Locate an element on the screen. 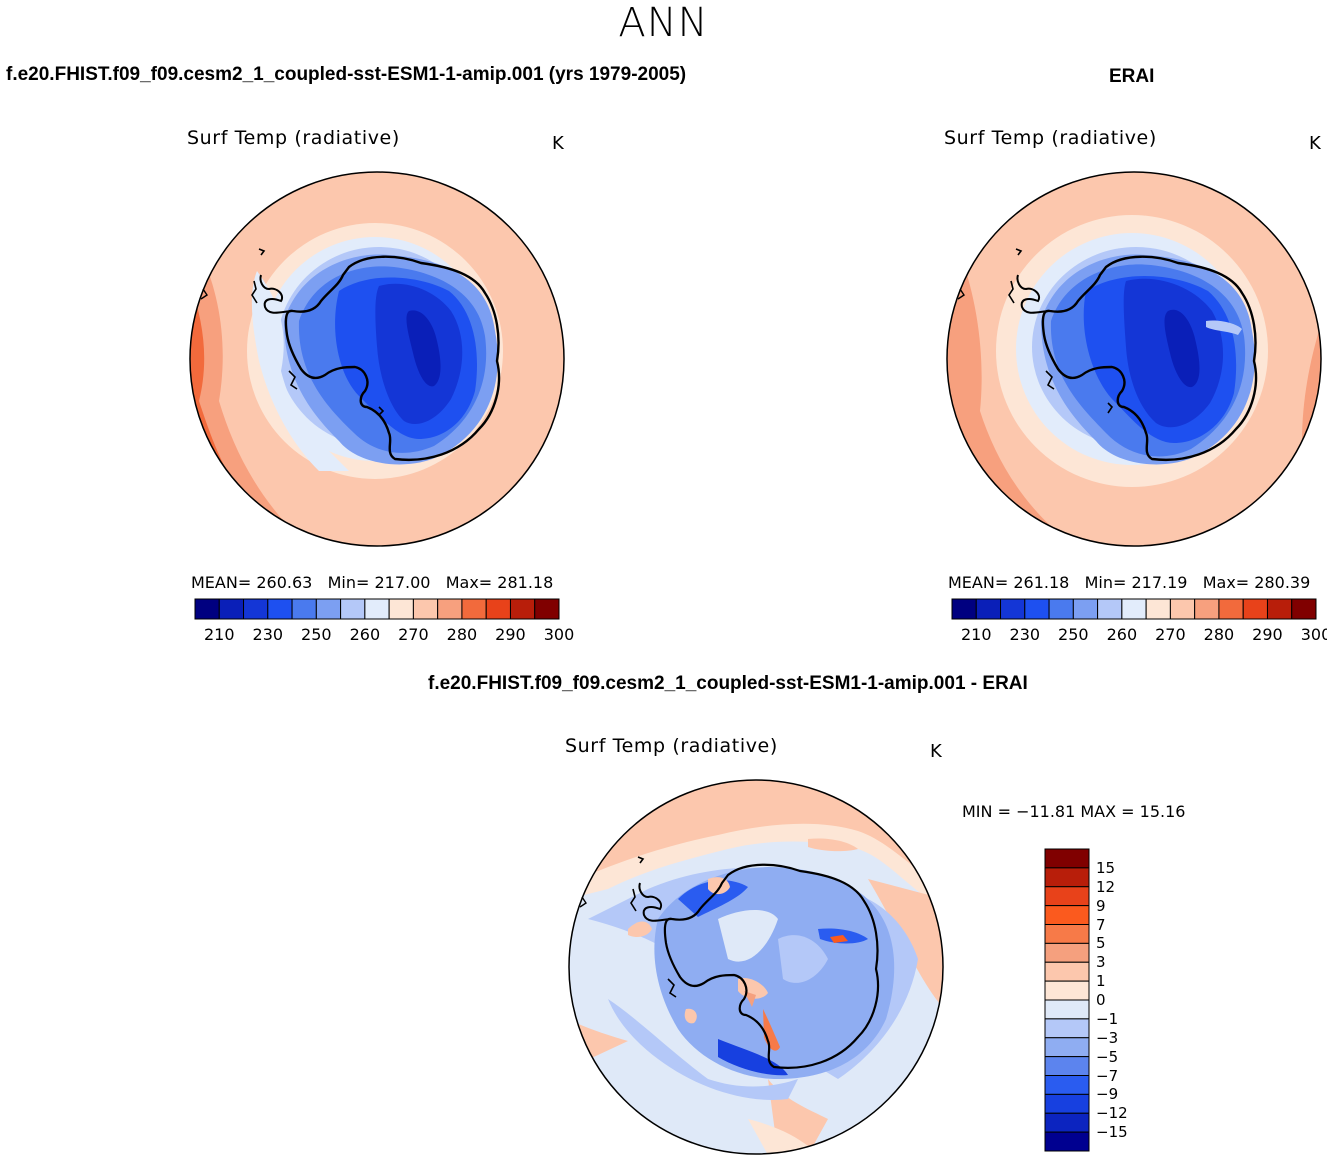 The width and height of the screenshot is (1327, 1161). diff-colorbar-tick-label: 3 is located at coordinates (1101, 962).